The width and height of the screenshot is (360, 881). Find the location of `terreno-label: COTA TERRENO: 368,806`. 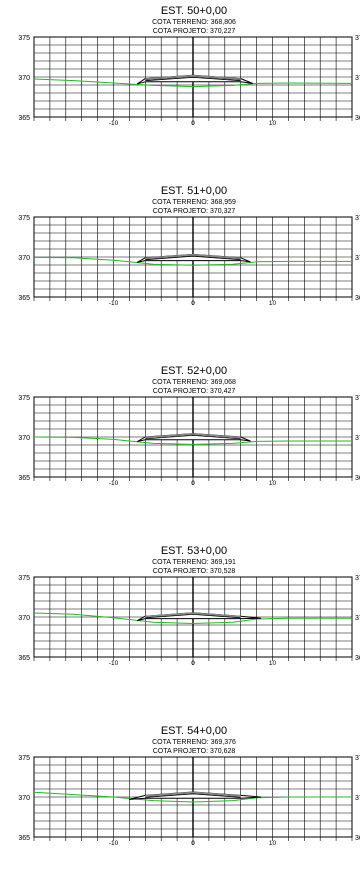

terreno-label: COTA TERRENO: 368,806 is located at coordinates (194, 22).